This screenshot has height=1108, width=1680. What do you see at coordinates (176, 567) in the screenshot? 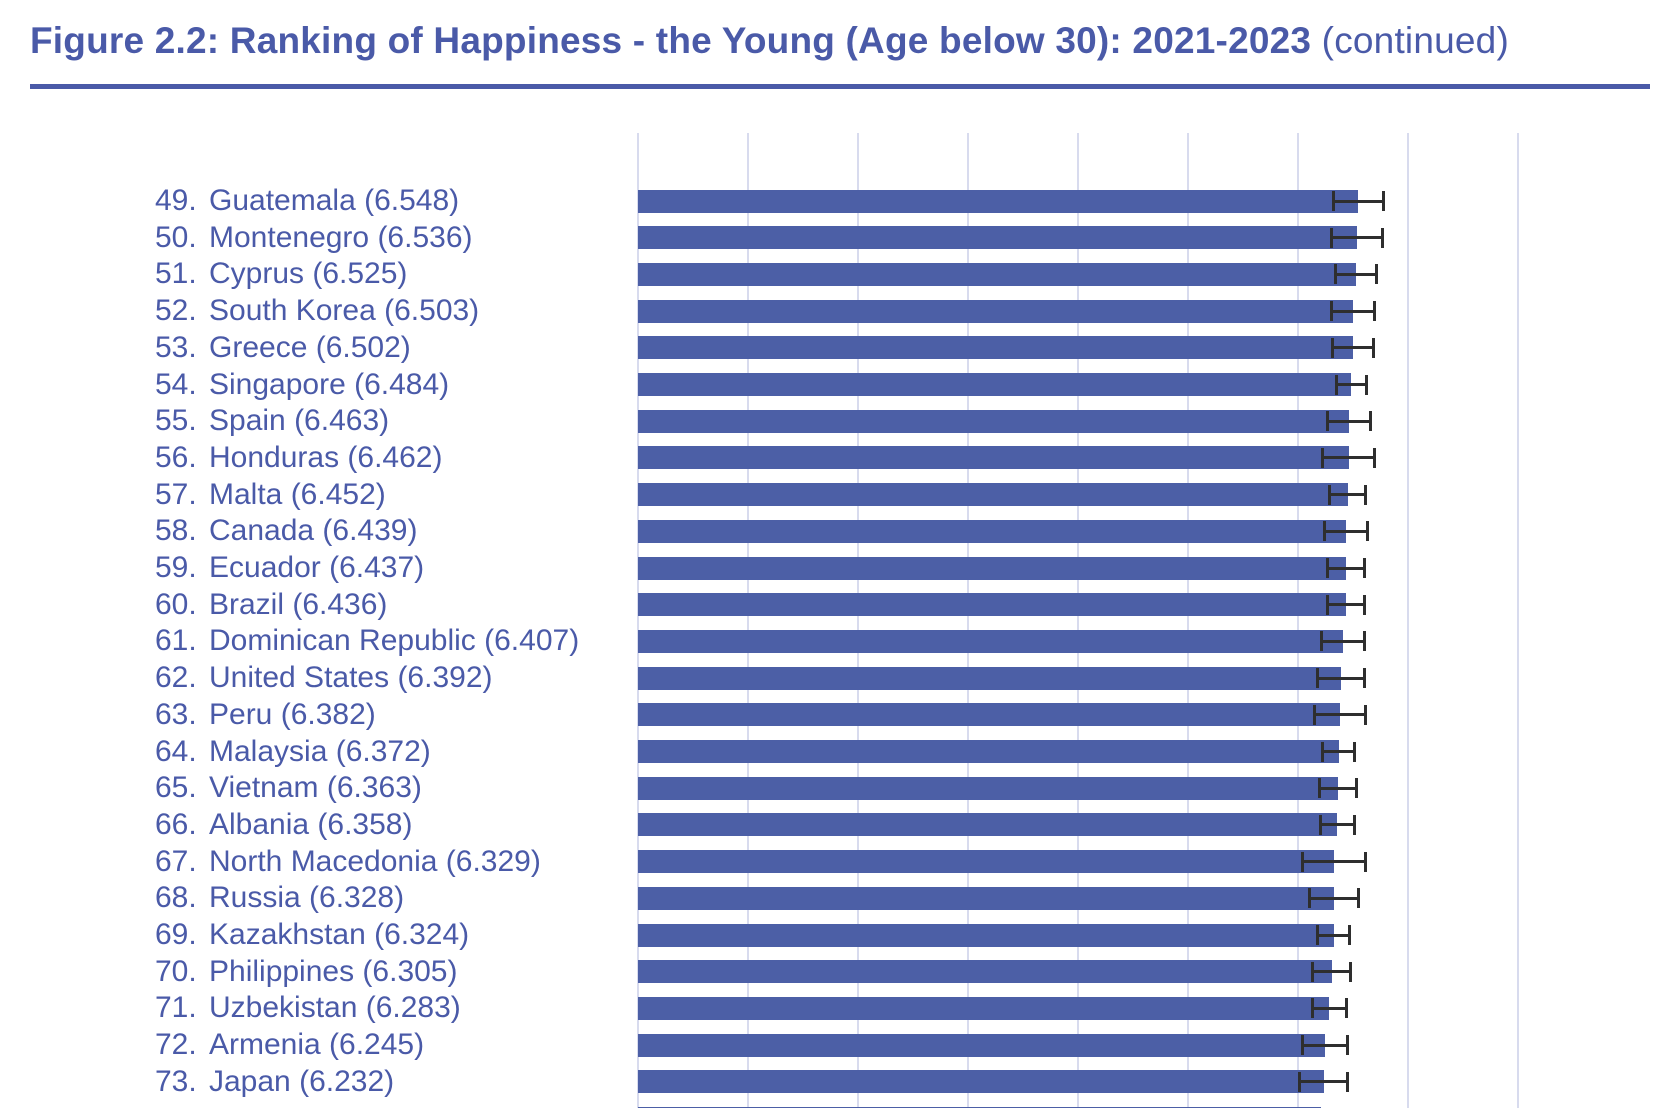
I see `rank-number: 59.` at bounding box center [176, 567].